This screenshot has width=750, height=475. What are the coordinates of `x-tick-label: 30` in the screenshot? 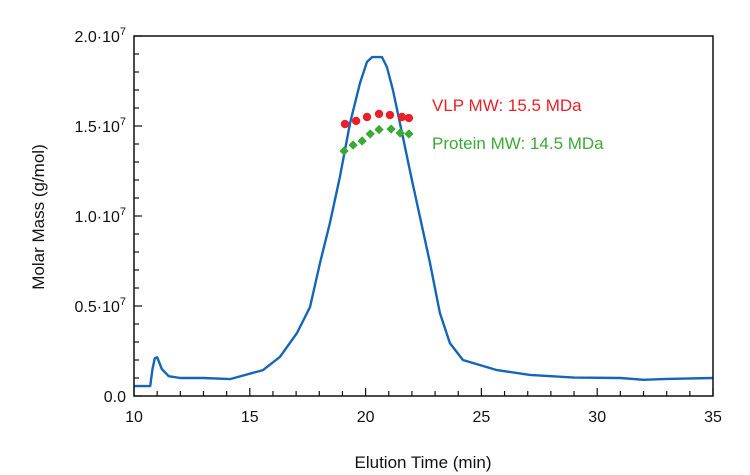 It's located at (597, 417).